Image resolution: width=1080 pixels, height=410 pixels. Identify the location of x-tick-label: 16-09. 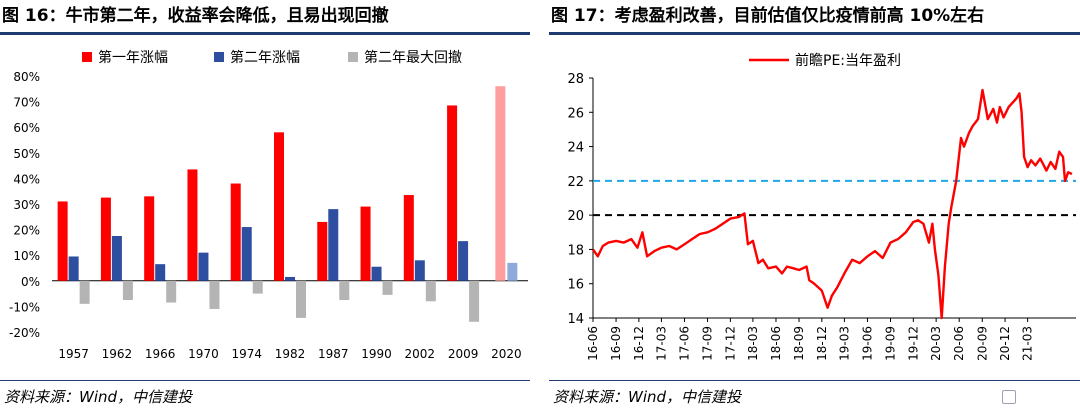
(616, 343).